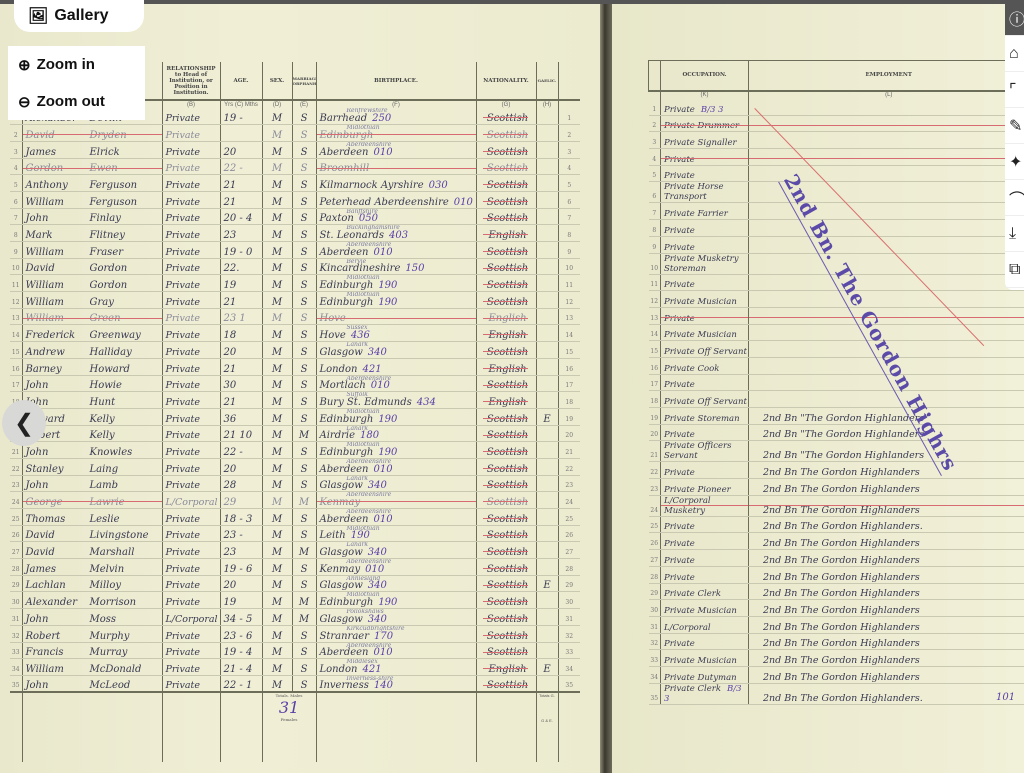 This screenshot has height=773, width=1024. What do you see at coordinates (396, 434) in the screenshot?
I see `birthplace: Lanark Airdrie 180` at bounding box center [396, 434].